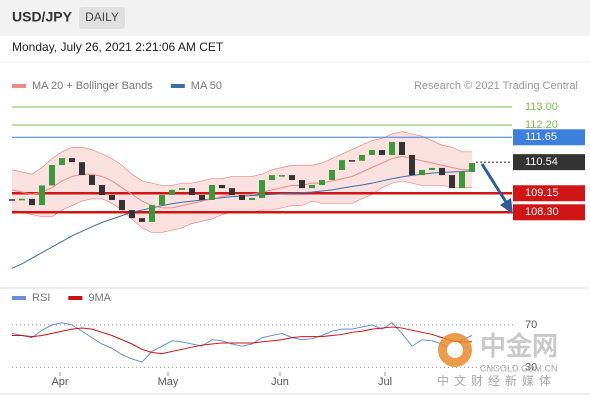 This screenshot has width=590, height=405. What do you see at coordinates (519, 368) in the screenshot?
I see `site: CNGOLD.COM.CN` at bounding box center [519, 368].